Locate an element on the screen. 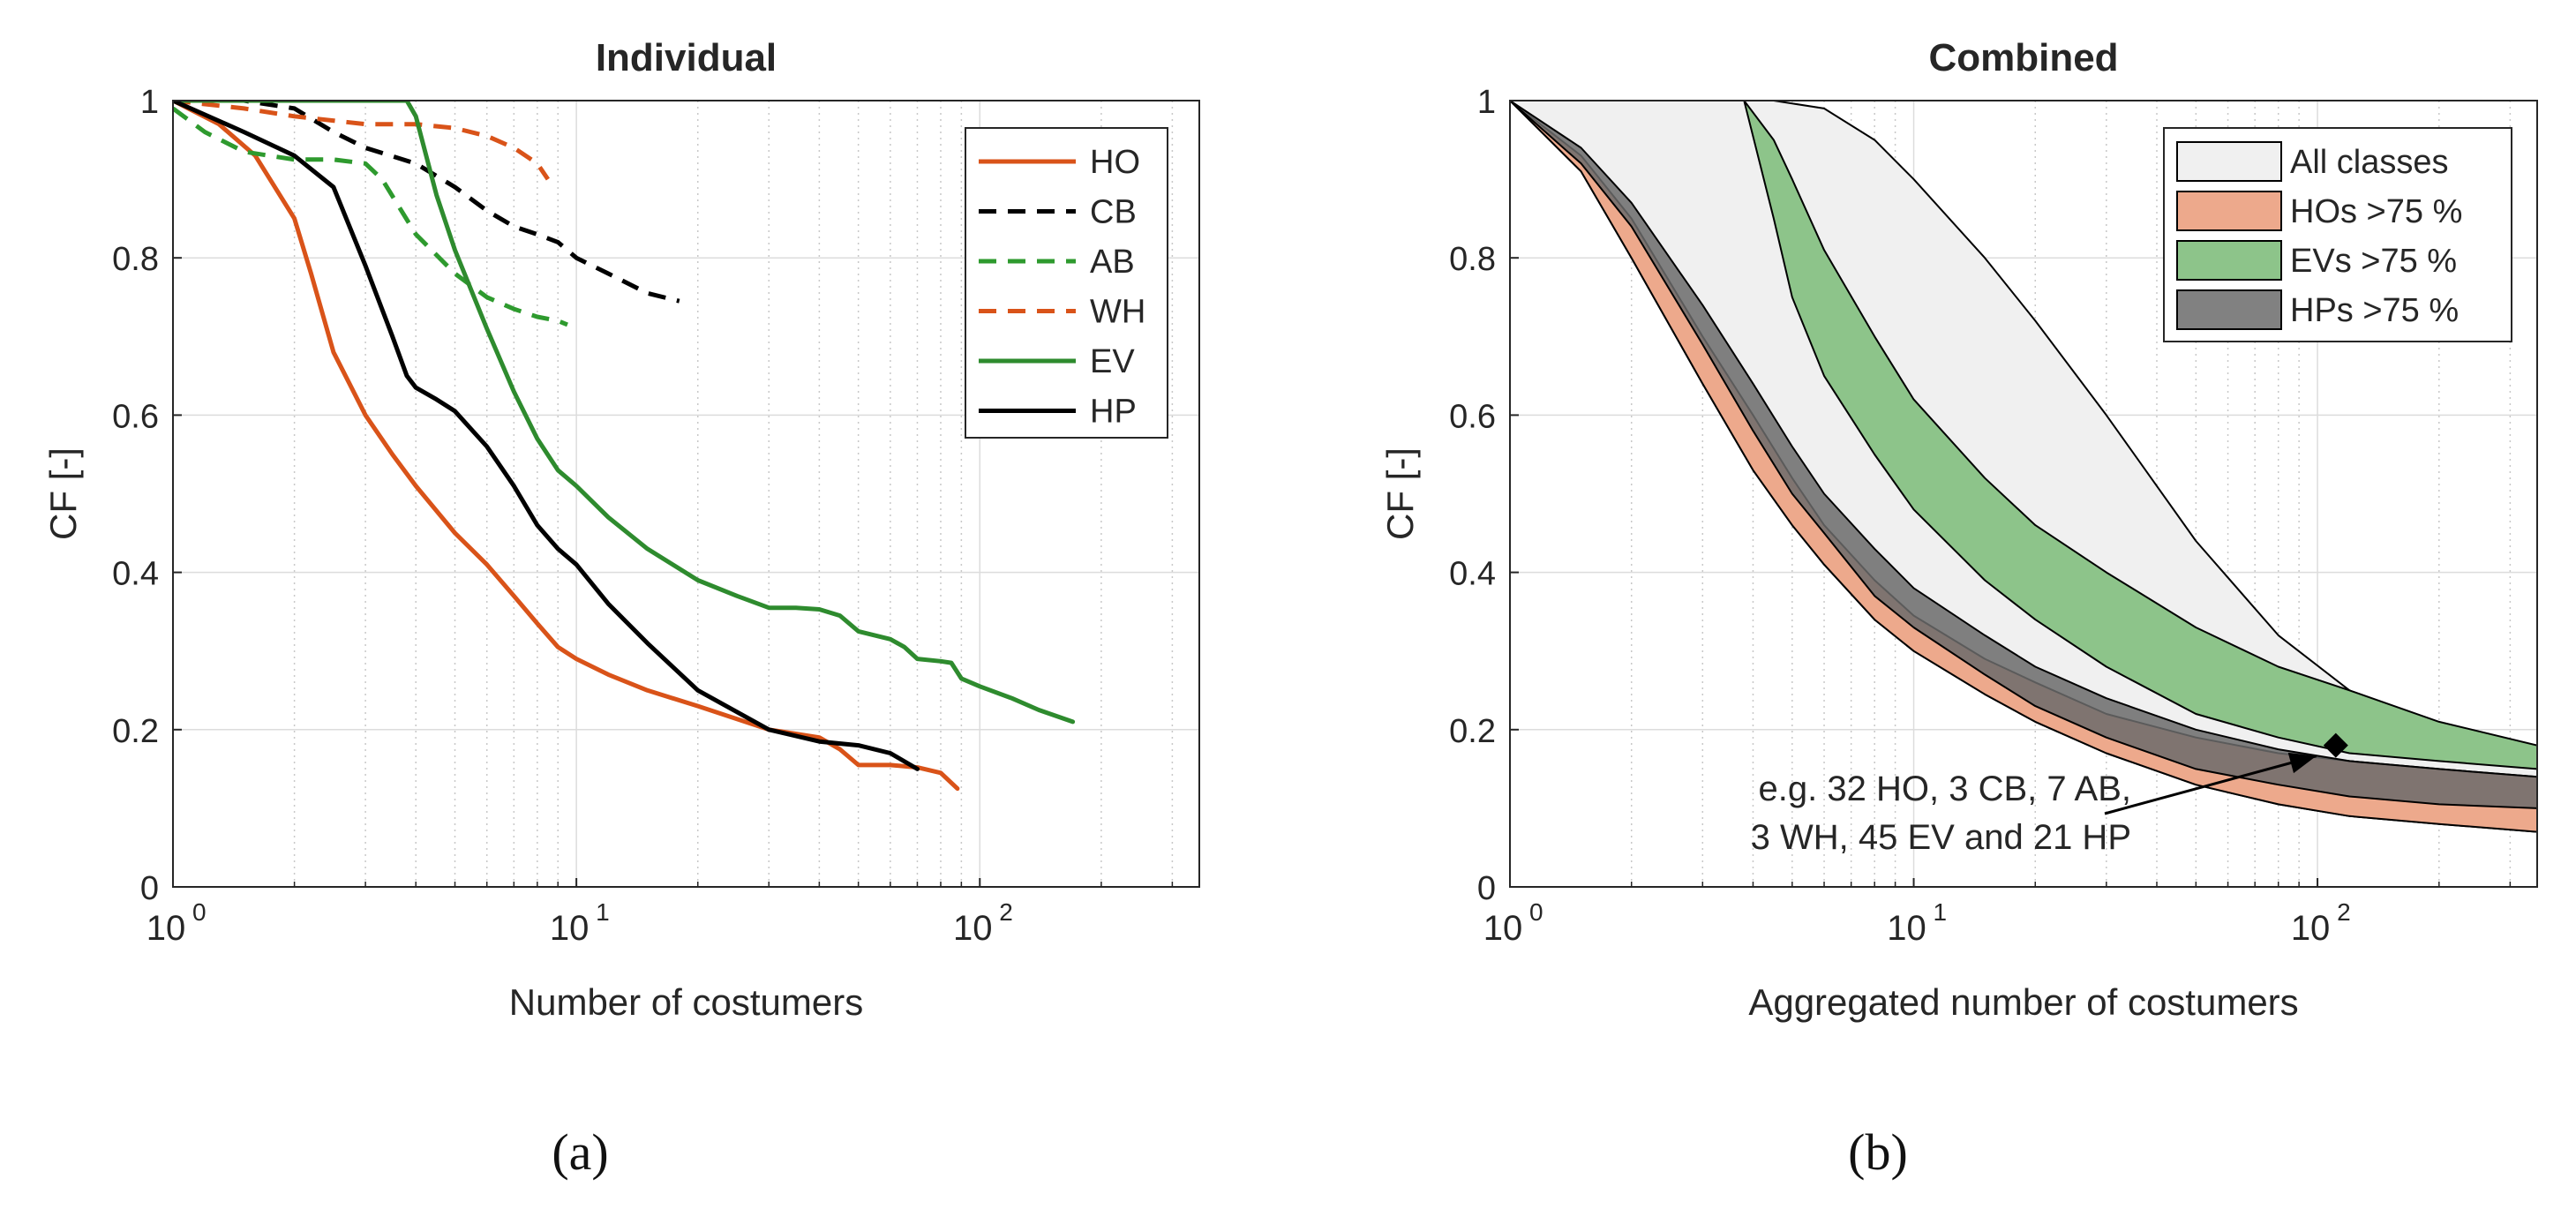 This screenshot has width=2576, height=1209. panel-b-title: Combined is located at coordinates (2023, 58).